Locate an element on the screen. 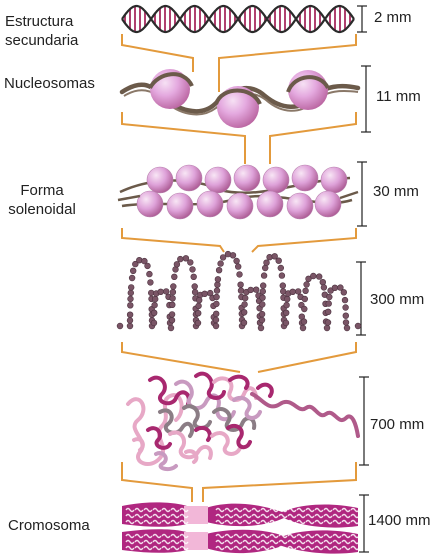 This screenshot has height=558, width=440. dimension-30mm: 30 mm is located at coordinates (396, 191).